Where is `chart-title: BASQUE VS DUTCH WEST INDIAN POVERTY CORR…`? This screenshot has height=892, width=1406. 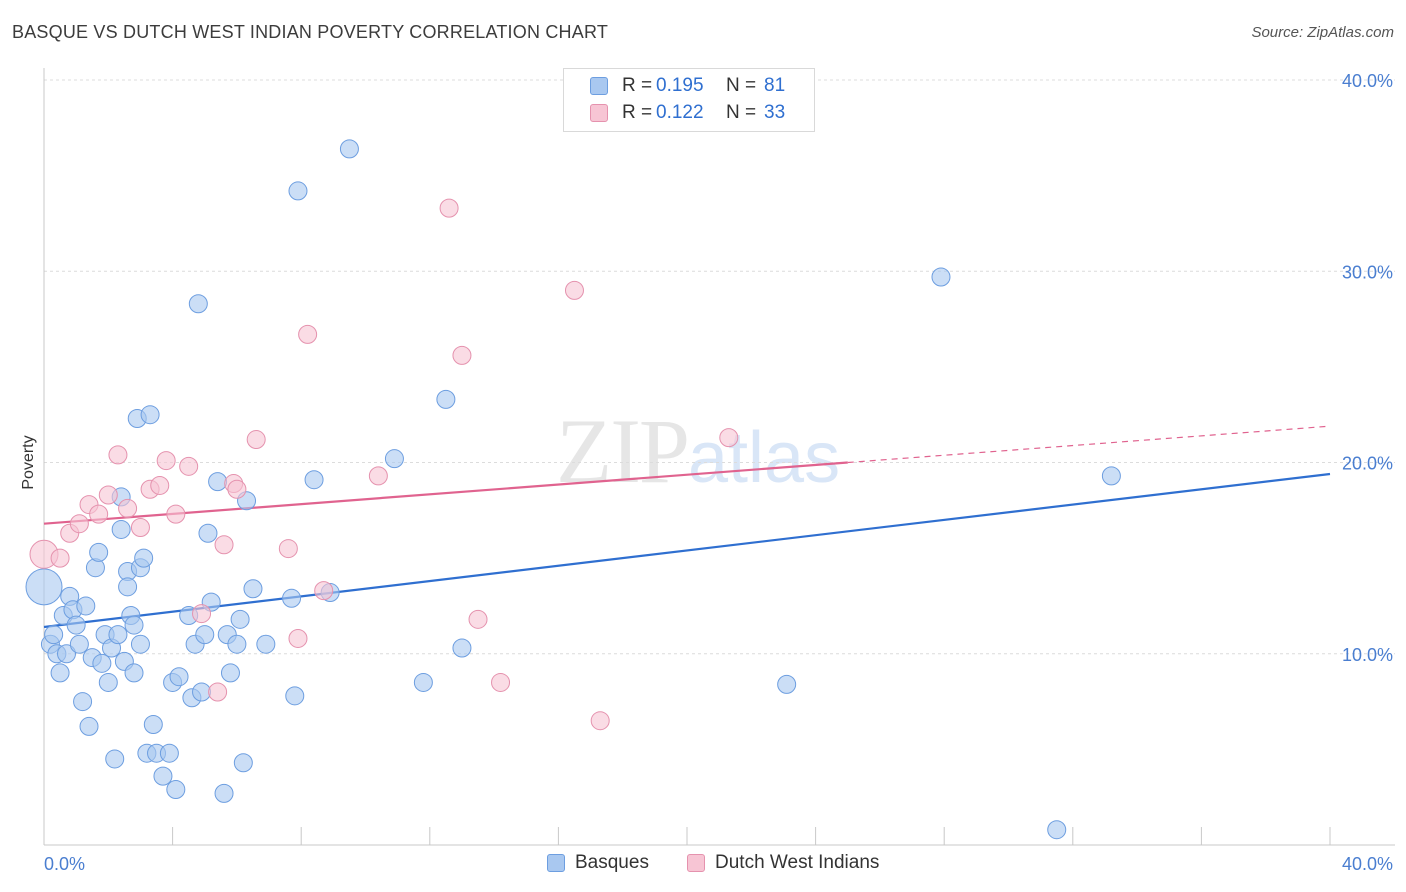 chart-title: BASQUE VS DUTCH WEST INDIAN POVERTY CORR… is located at coordinates (310, 32).